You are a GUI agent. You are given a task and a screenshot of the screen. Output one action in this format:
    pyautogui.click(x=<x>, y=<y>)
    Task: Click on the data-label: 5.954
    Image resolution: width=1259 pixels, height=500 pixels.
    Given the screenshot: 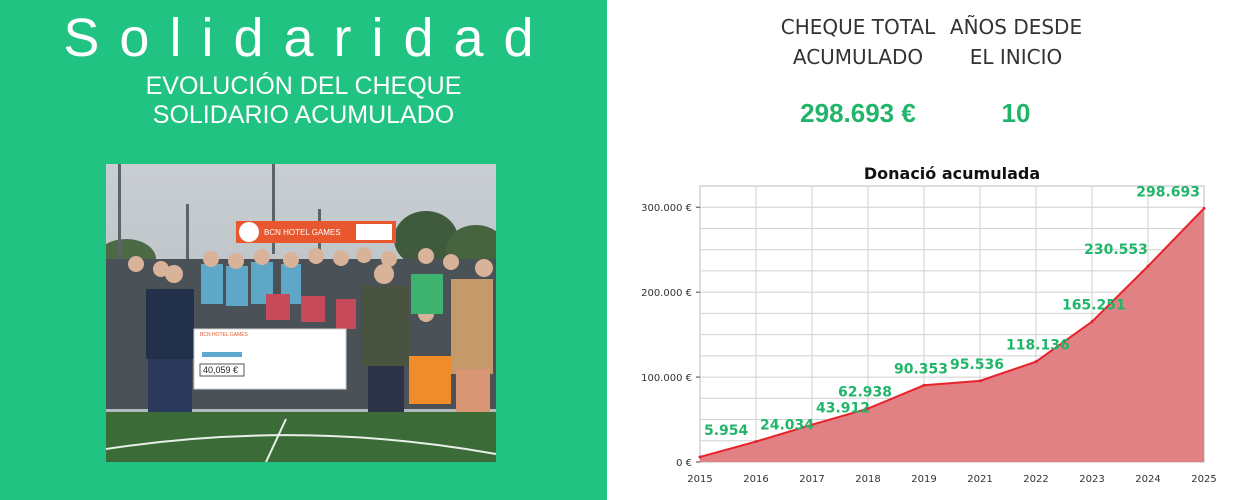 What is the action you would take?
    pyautogui.click(x=726, y=431)
    